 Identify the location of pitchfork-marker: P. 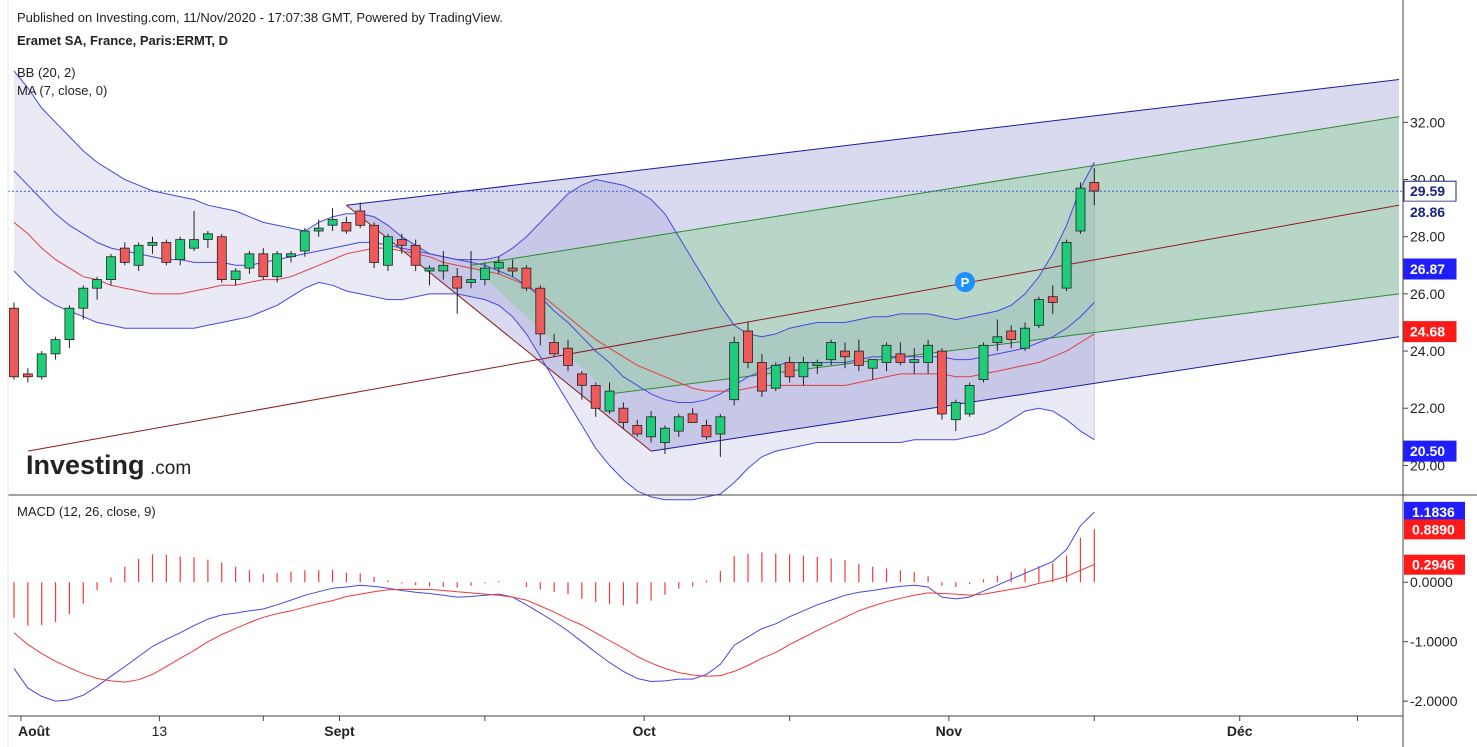
(965, 282).